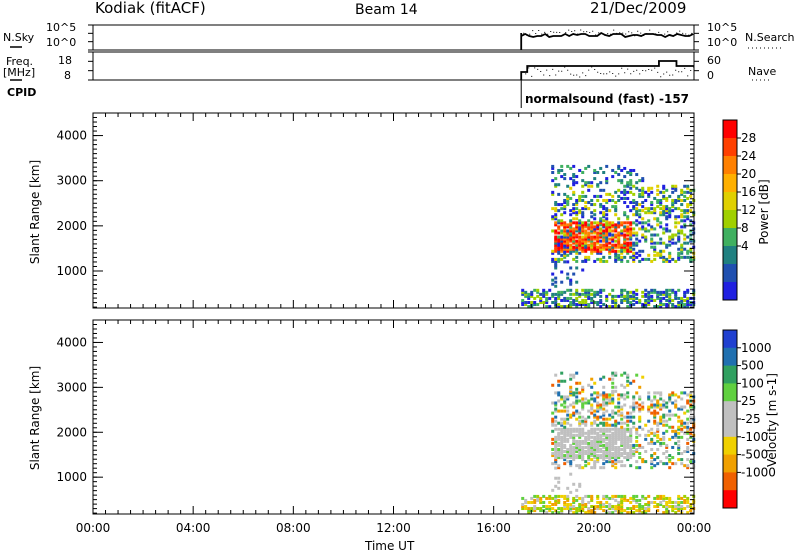 The image size is (800, 554). What do you see at coordinates (730, 237) in the screenshot?
I see `colorbar-swatch` at bounding box center [730, 237].